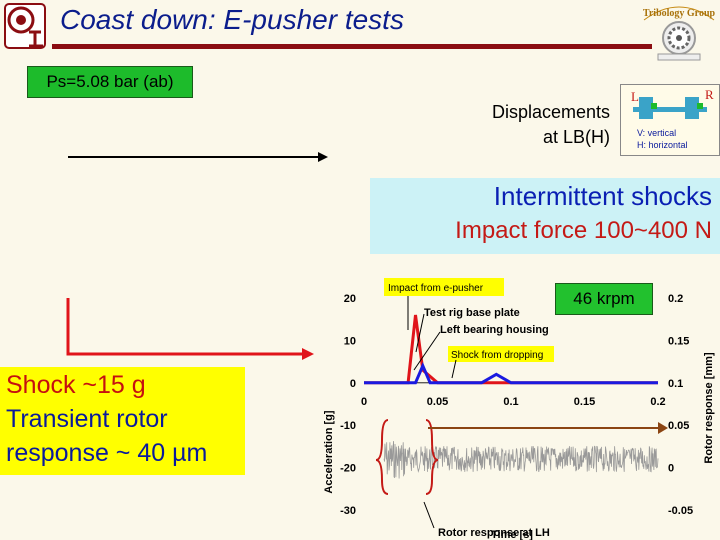 This screenshot has height=540, width=720. I want to click on x-tick: 0, so click(364, 402).